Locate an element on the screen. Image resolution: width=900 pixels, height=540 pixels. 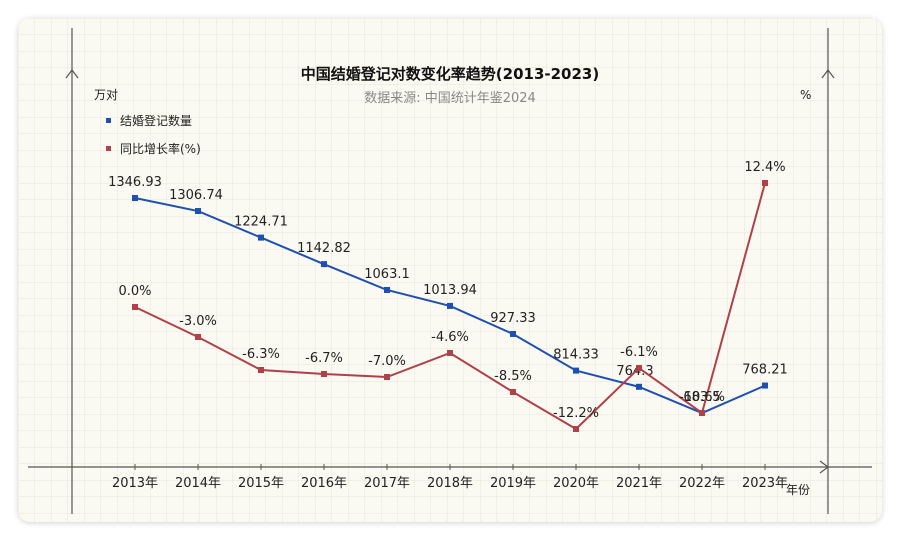
data-label-marriages: 1306.74 is located at coordinates (196, 195).